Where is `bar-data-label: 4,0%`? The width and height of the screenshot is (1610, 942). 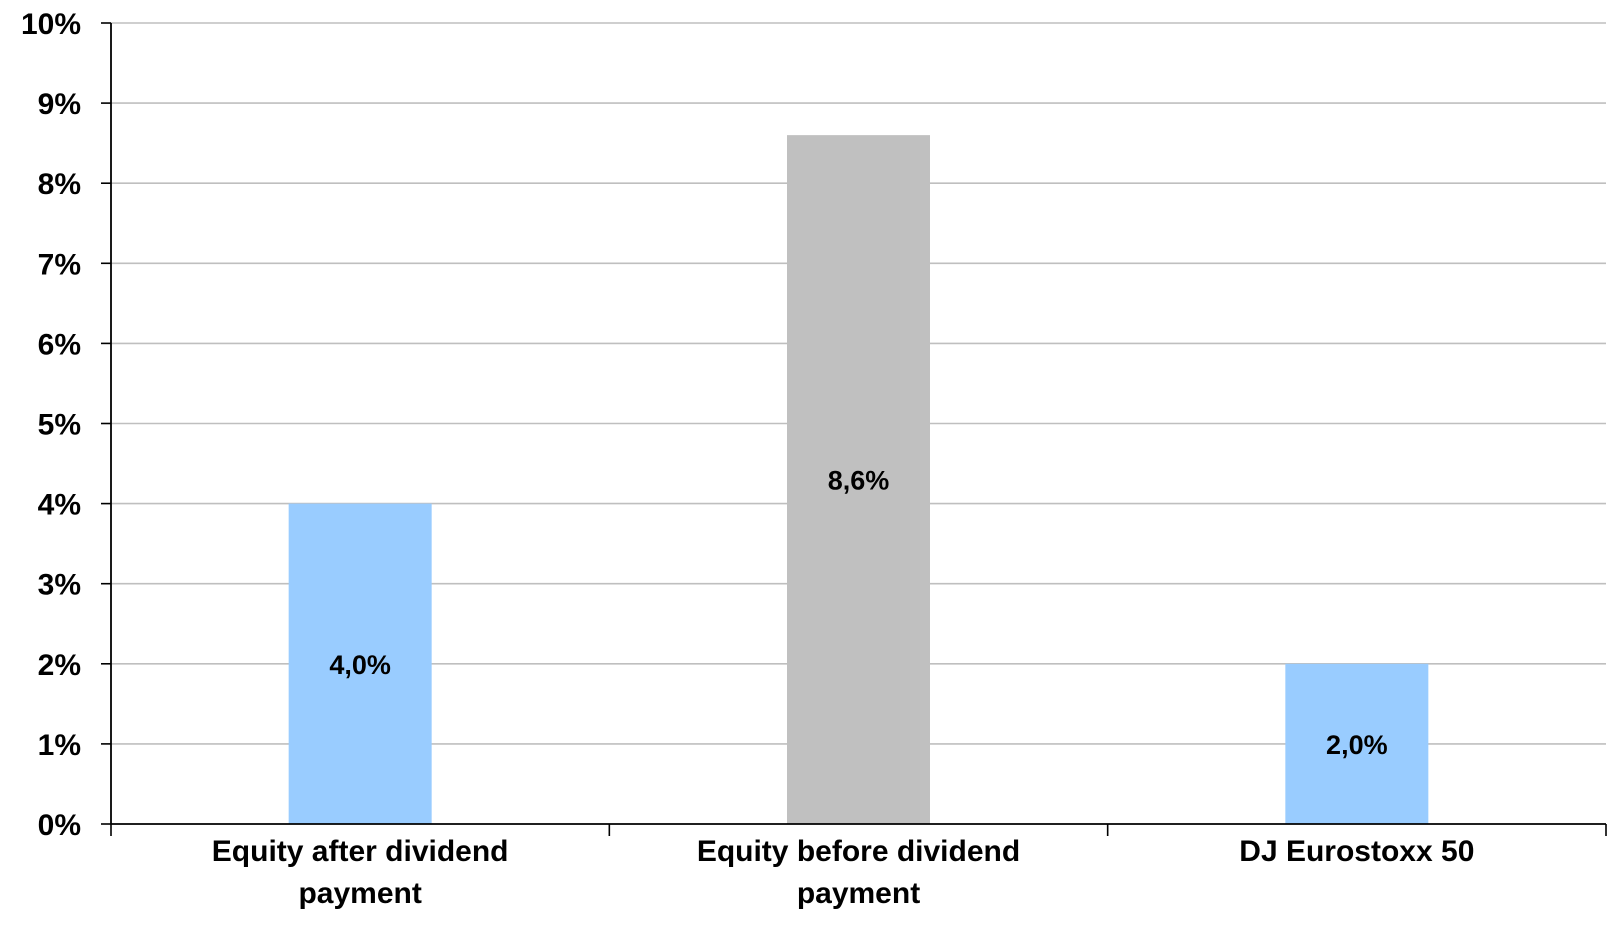 bar-data-label: 4,0% is located at coordinates (360, 665).